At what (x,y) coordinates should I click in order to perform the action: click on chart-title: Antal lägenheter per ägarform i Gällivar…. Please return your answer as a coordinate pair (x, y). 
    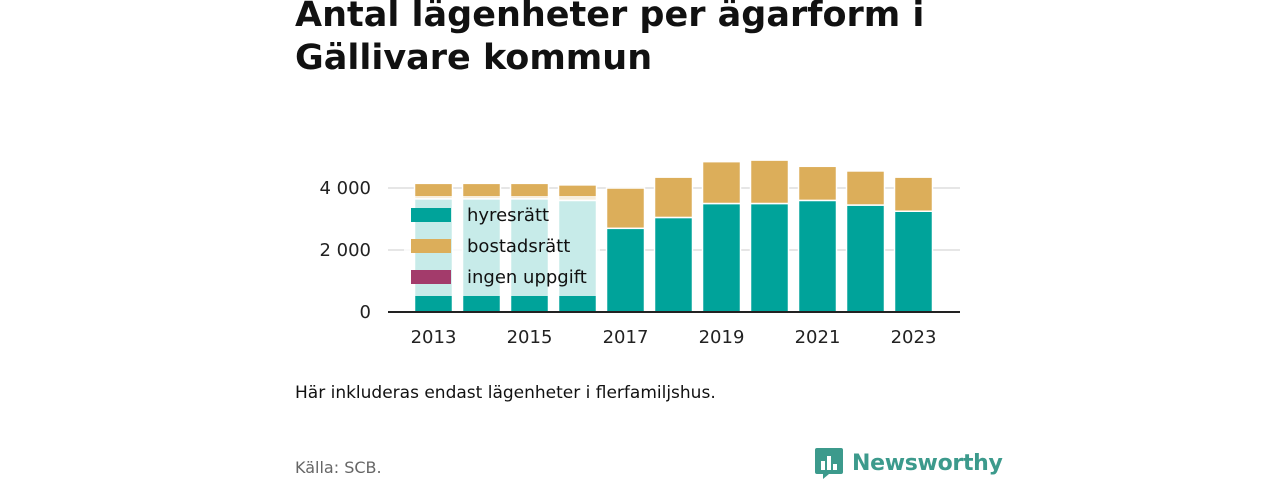
    Looking at the image, I should click on (610, 39).